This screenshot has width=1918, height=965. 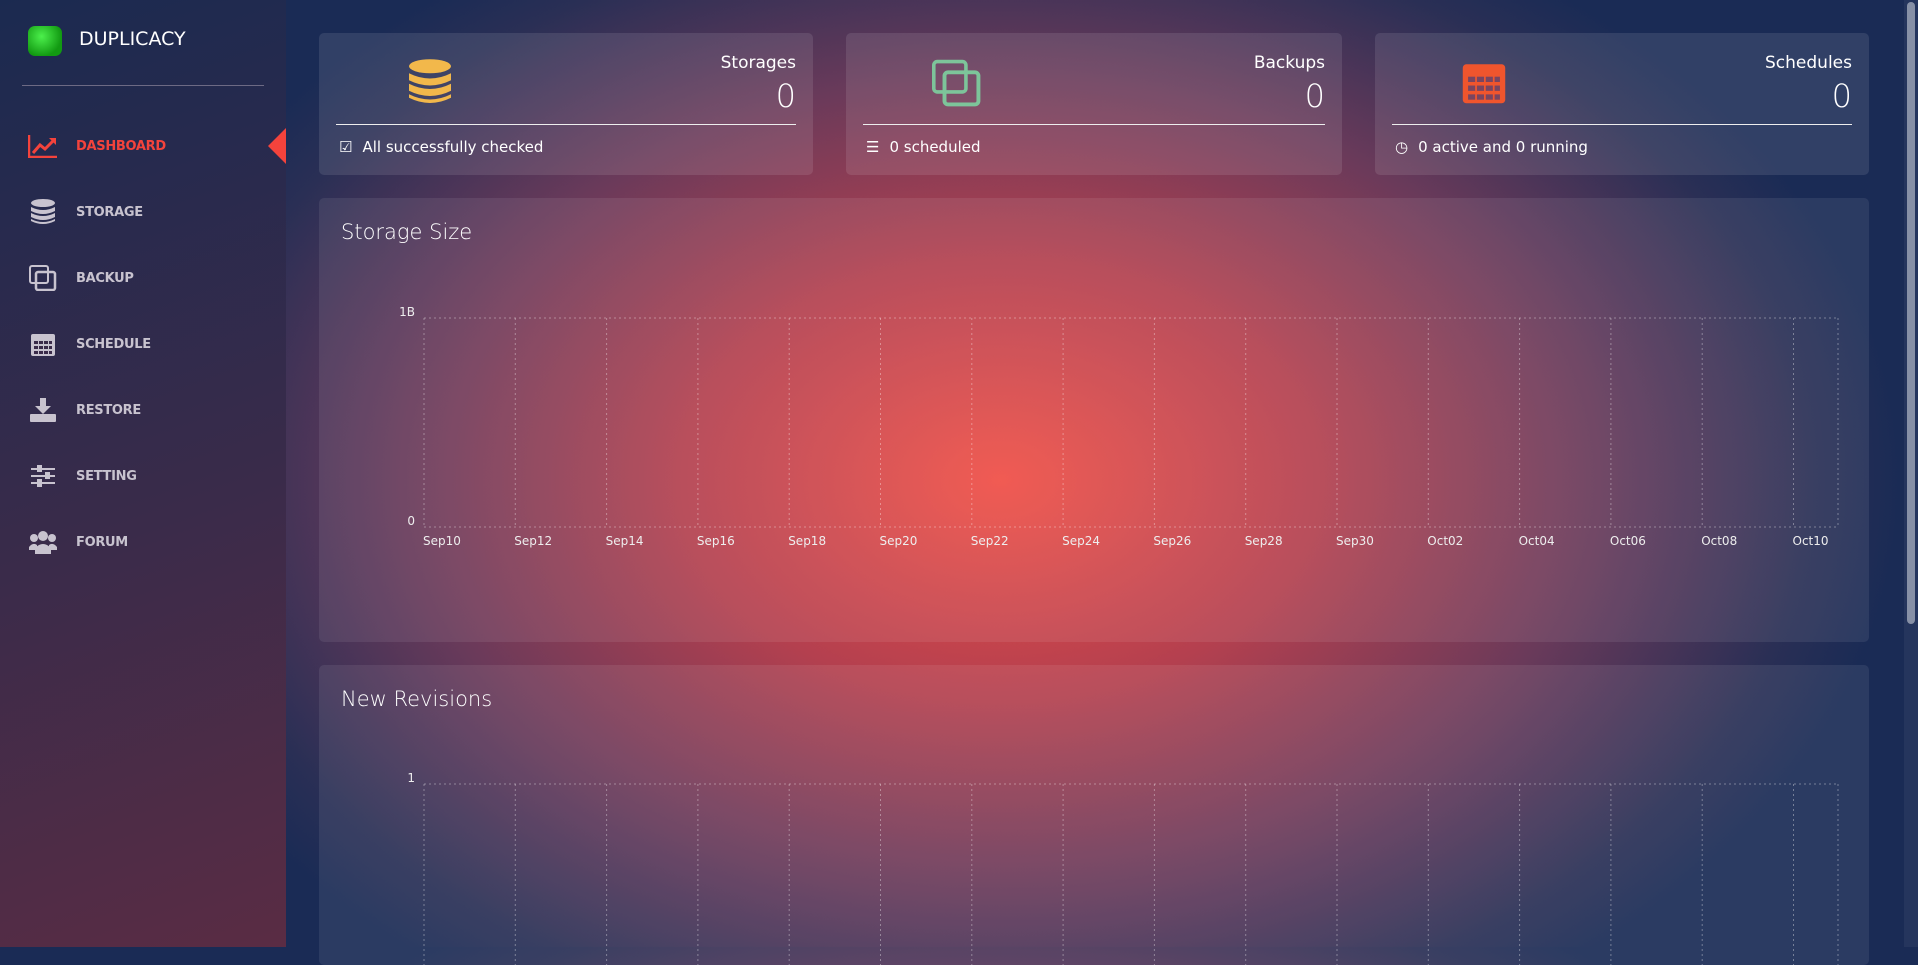 I want to click on y-tick-label: 1, so click(x=411, y=778).